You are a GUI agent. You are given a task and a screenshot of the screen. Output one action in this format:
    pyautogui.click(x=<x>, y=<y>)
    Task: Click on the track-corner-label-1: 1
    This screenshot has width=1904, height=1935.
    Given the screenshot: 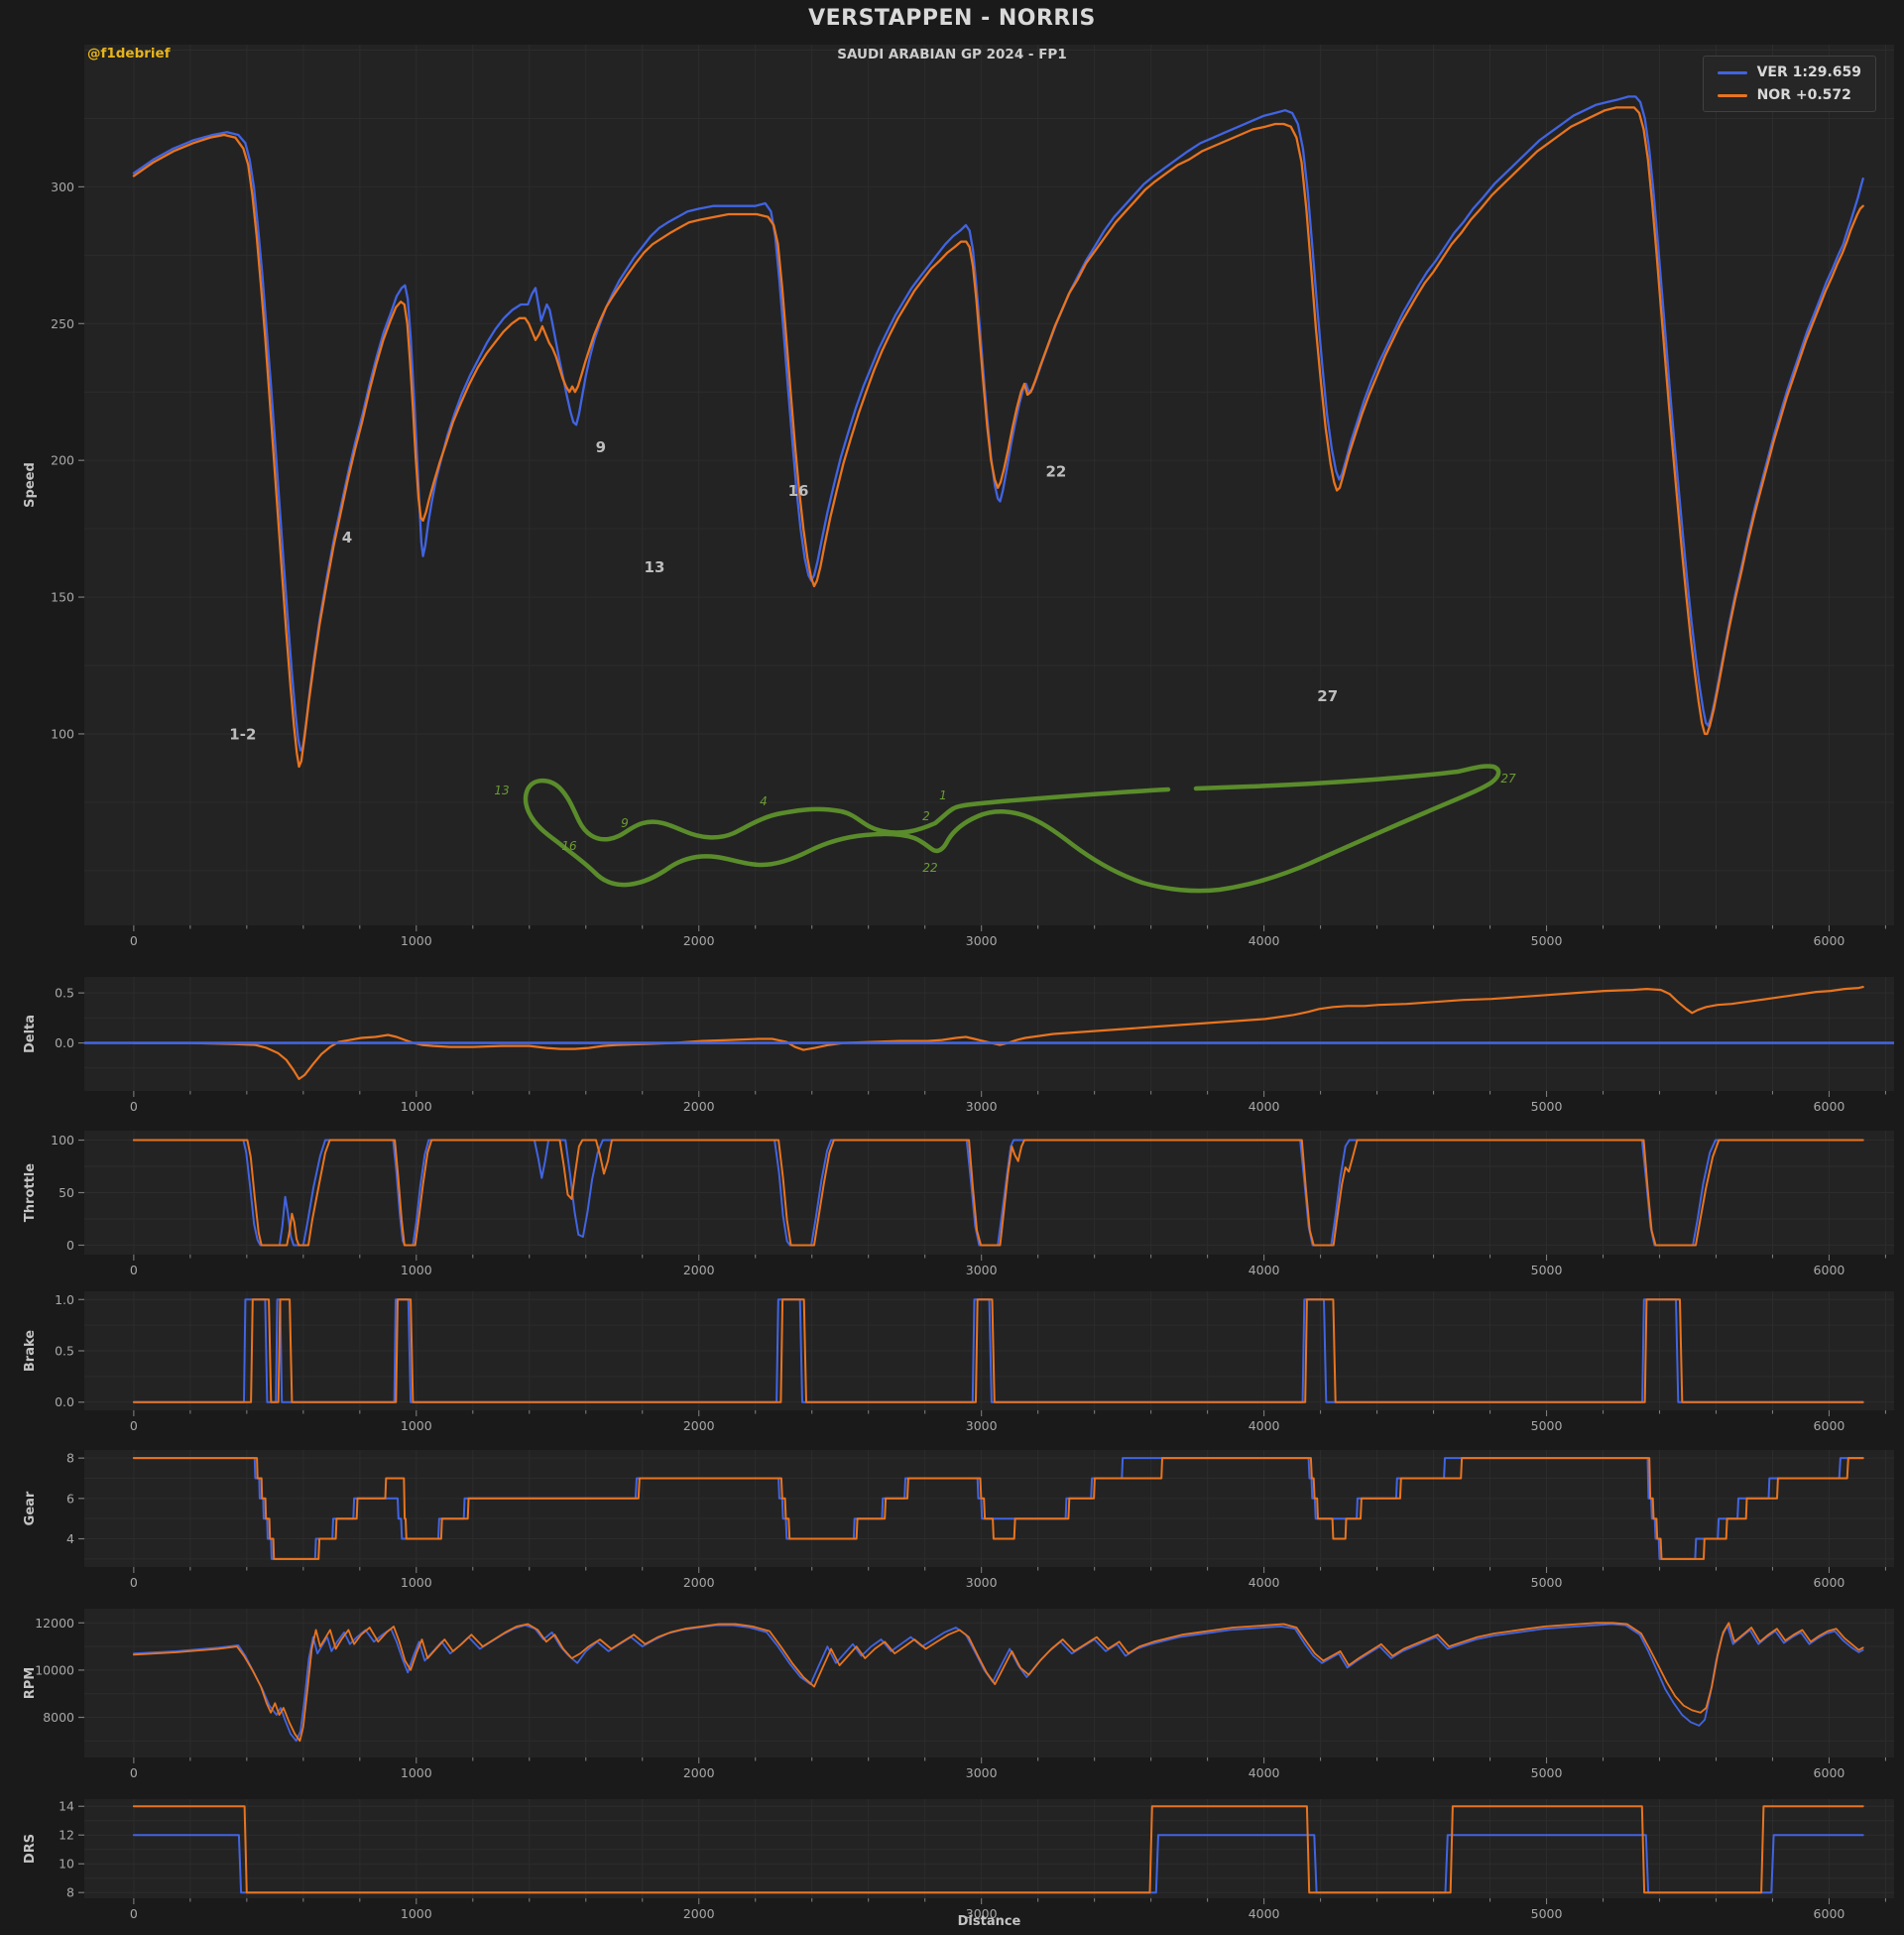 What is the action you would take?
    pyautogui.click(x=943, y=795)
    